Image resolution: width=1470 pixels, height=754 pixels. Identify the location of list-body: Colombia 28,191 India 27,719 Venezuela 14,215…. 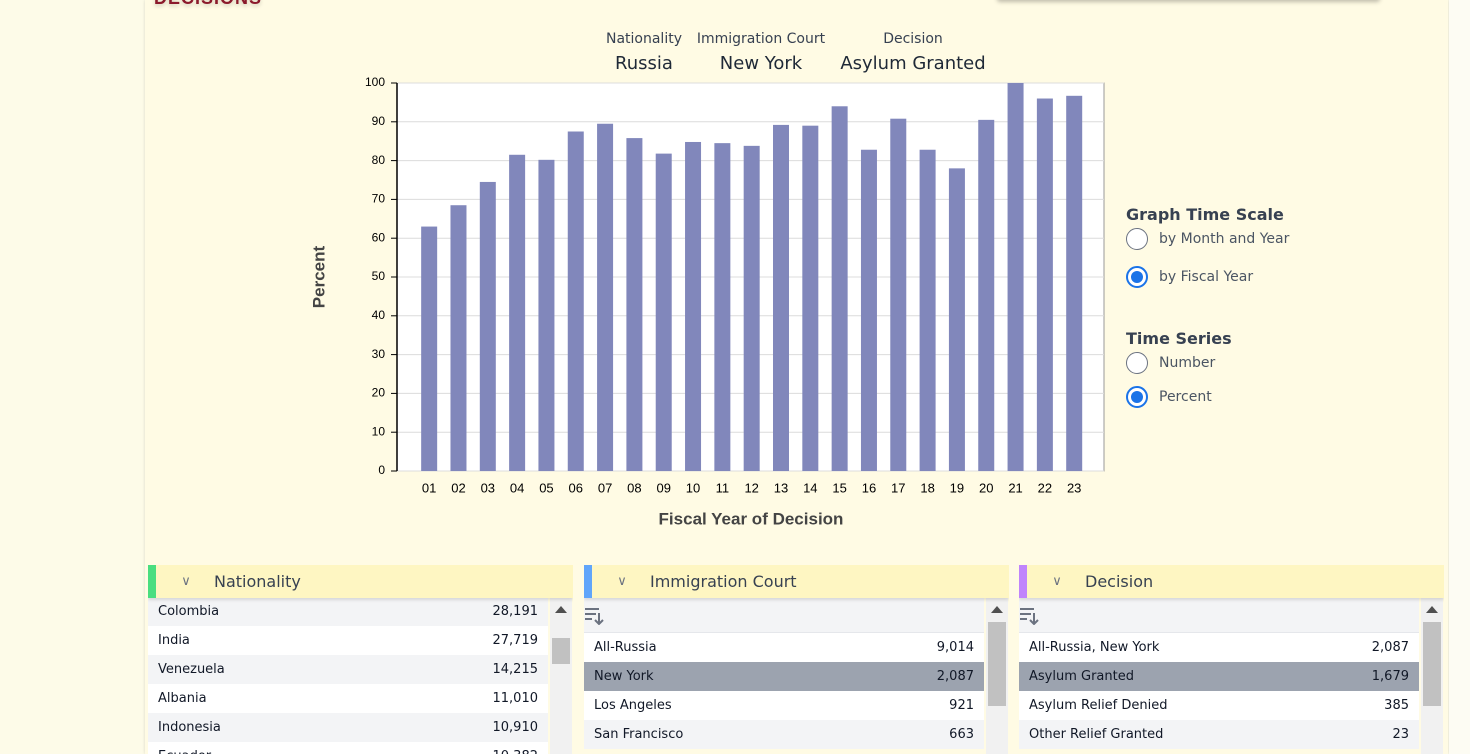
(348, 675).